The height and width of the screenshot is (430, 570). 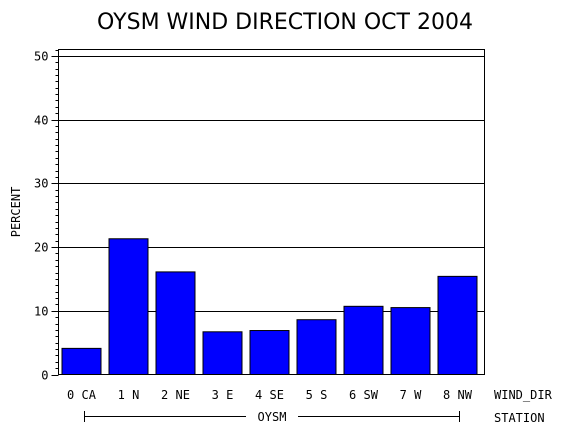 What do you see at coordinates (523, 395) in the screenshot?
I see `x-axis-label: WIND_DIR` at bounding box center [523, 395].